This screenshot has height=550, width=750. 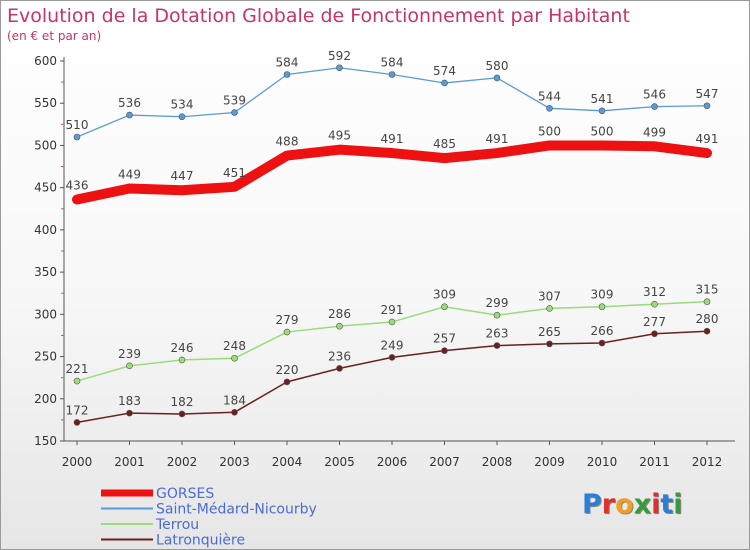 What do you see at coordinates (287, 370) in the screenshot?
I see `data-label: 220` at bounding box center [287, 370].